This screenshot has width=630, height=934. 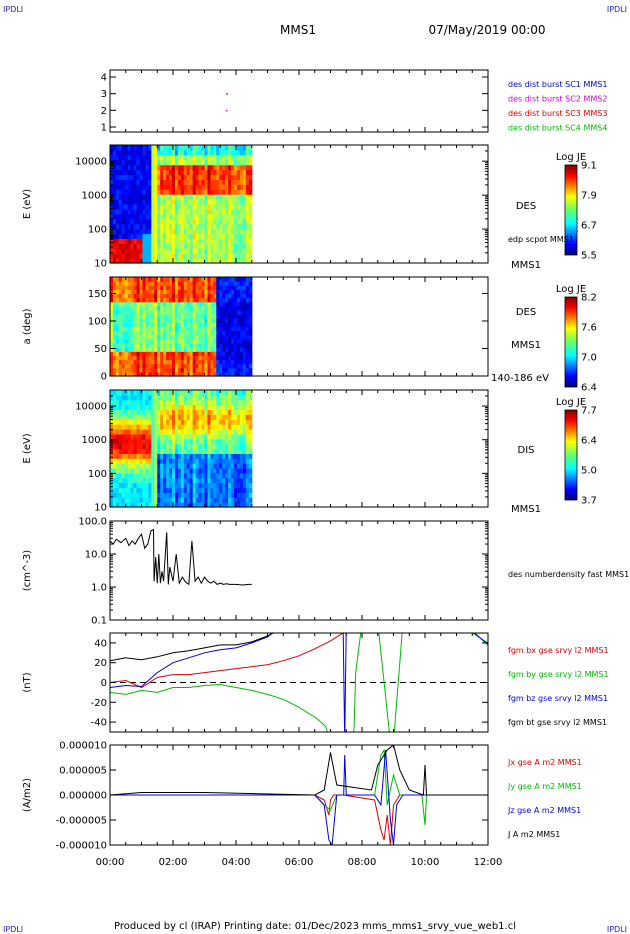 I want to click on series-legend-entry: des numberdensity fast MMS1, so click(x=568, y=574).